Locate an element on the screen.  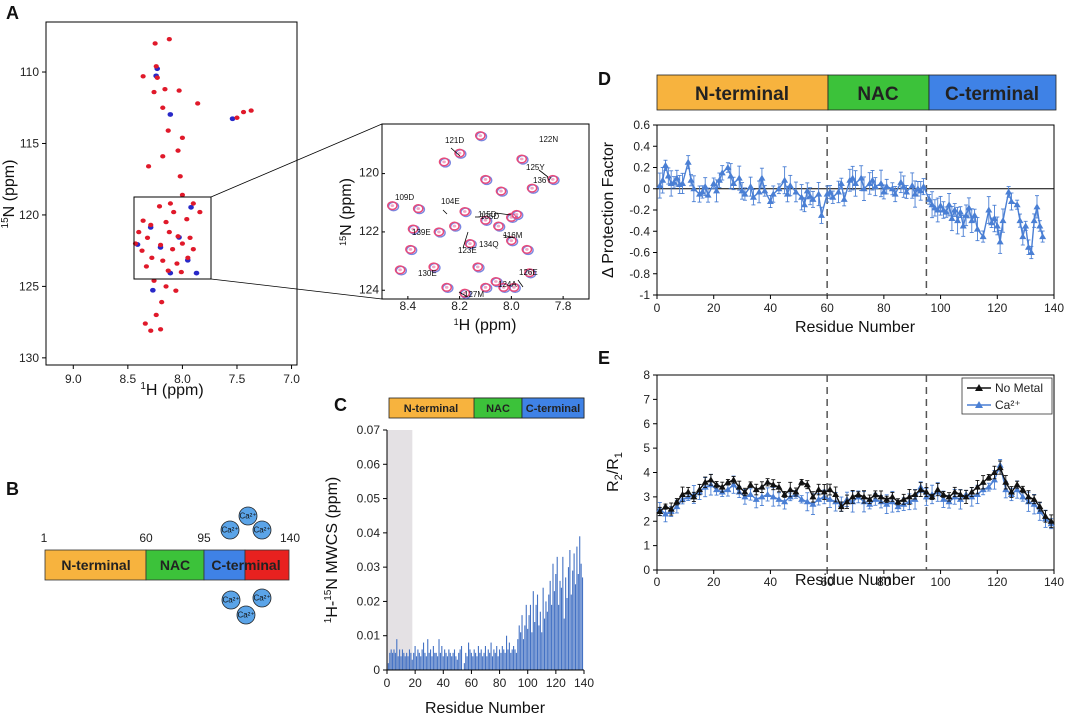
zoom-connector-top is located at coordinates (296, 160).